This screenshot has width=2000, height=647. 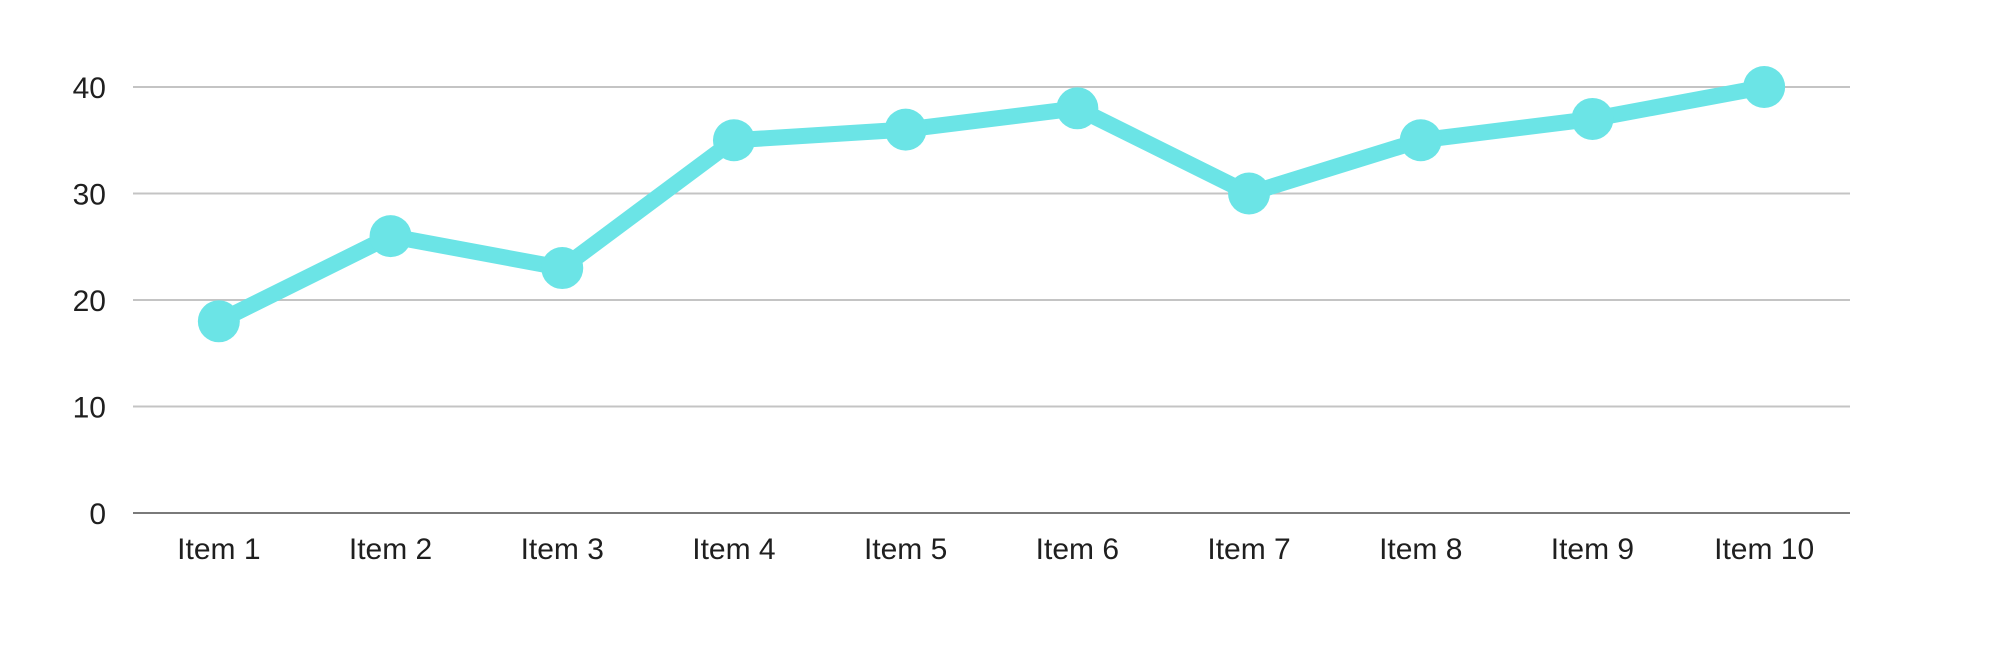 I want to click on y-tick-label-20: 20, so click(x=89, y=301).